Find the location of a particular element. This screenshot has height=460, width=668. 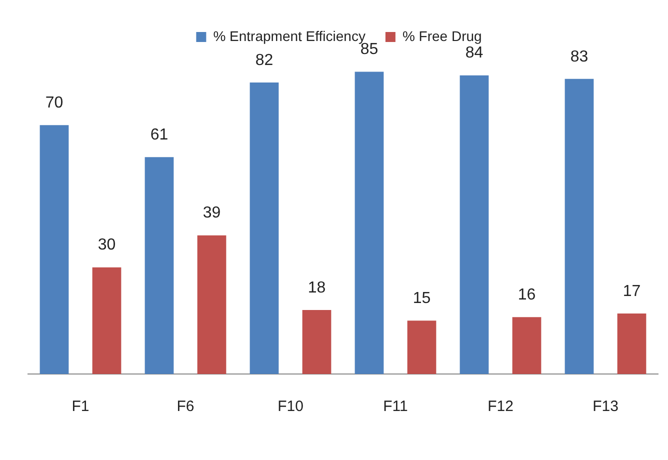

legend-label: % Entrapment Efficiency is located at coordinates (289, 36).